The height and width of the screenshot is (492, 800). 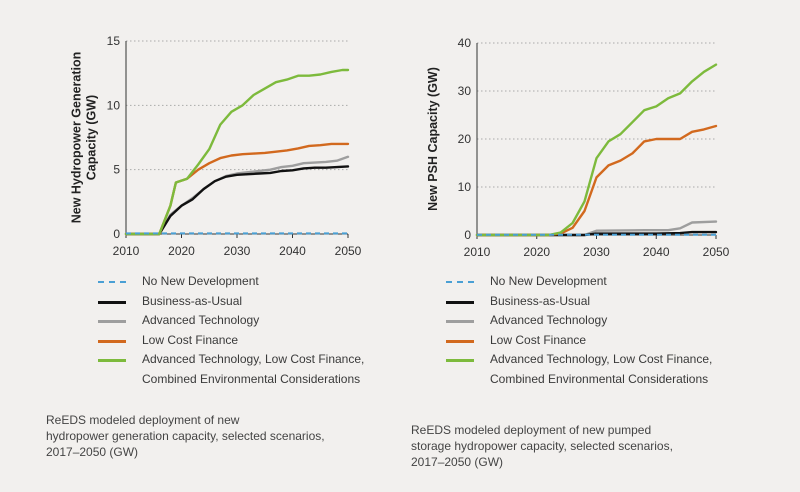 What do you see at coordinates (433, 139) in the screenshot?
I see `y-axis-title: New PSH Capacity (GW)` at bounding box center [433, 139].